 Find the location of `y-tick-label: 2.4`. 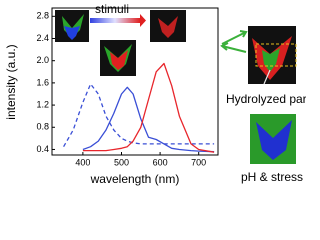

y-tick-label: 2.4 is located at coordinates (42, 38).